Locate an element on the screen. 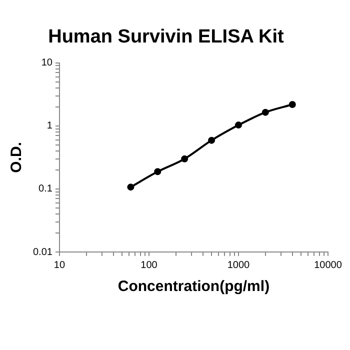  x-tick-label: 10 is located at coordinates (60, 265).